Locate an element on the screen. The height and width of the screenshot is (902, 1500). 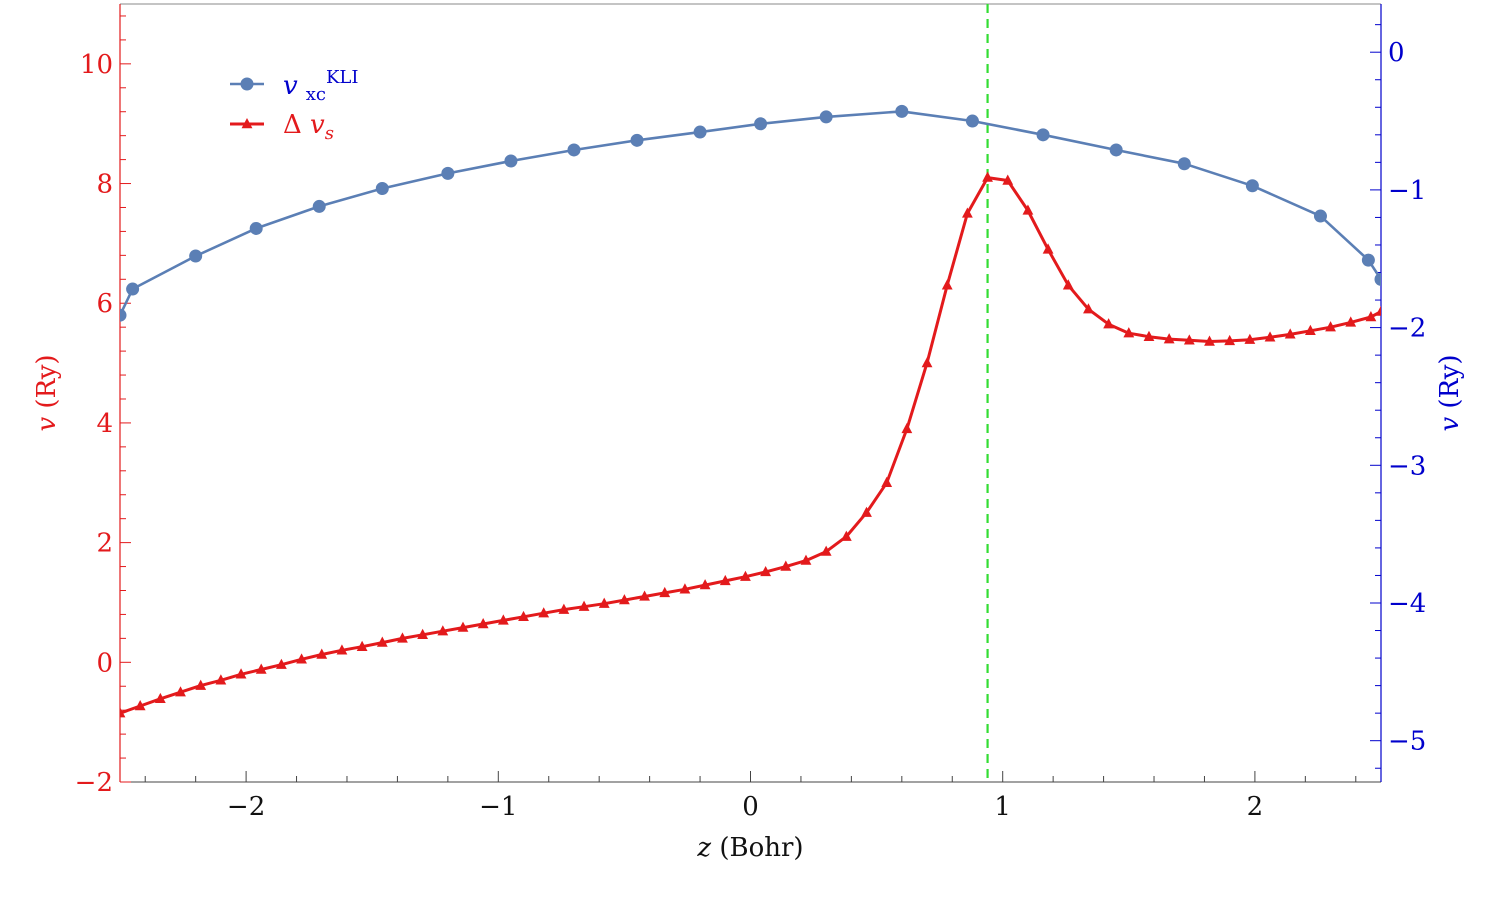
right-y-tick-label: −4 is located at coordinates (1407, 604).